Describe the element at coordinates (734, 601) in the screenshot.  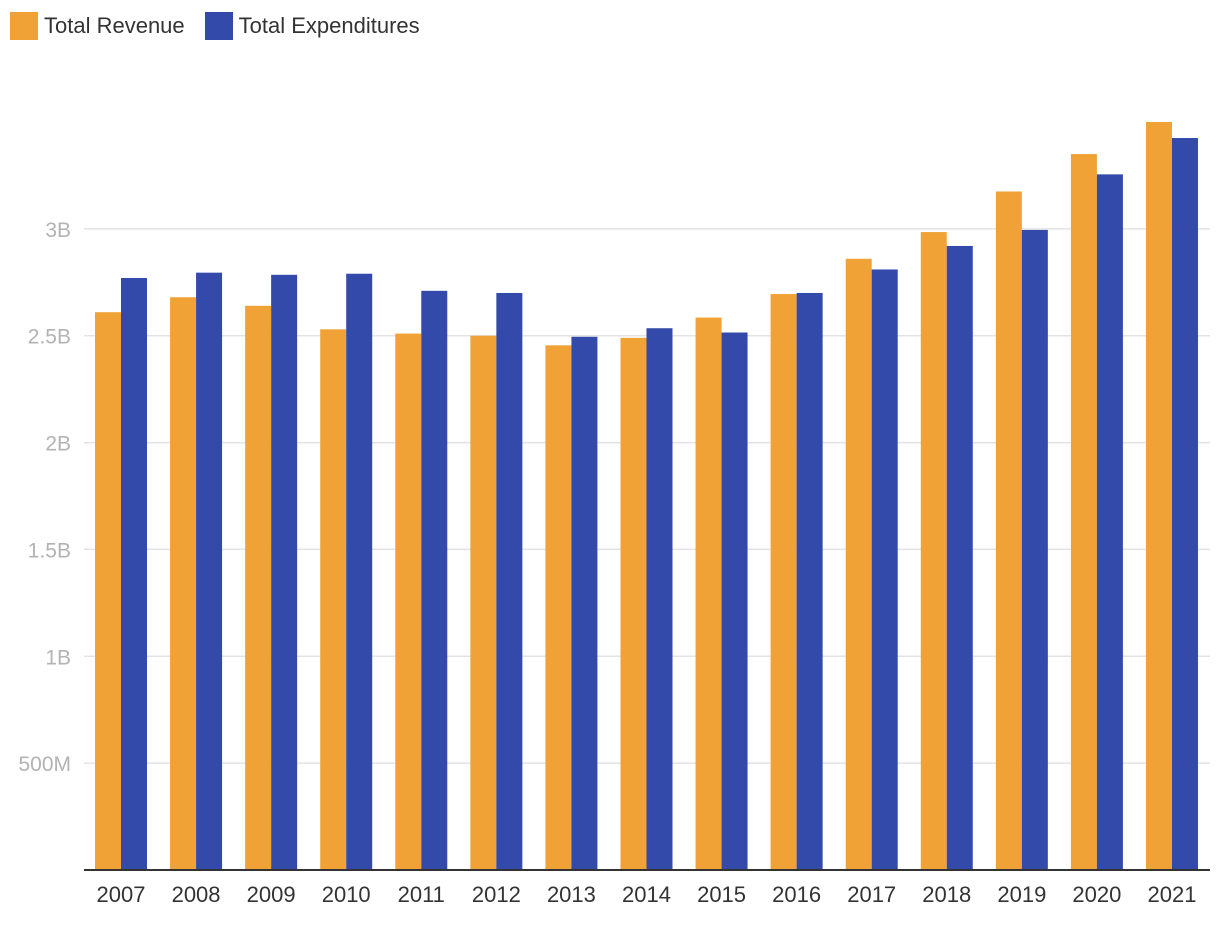
I see `bar-total-expenditures-2015` at that location.